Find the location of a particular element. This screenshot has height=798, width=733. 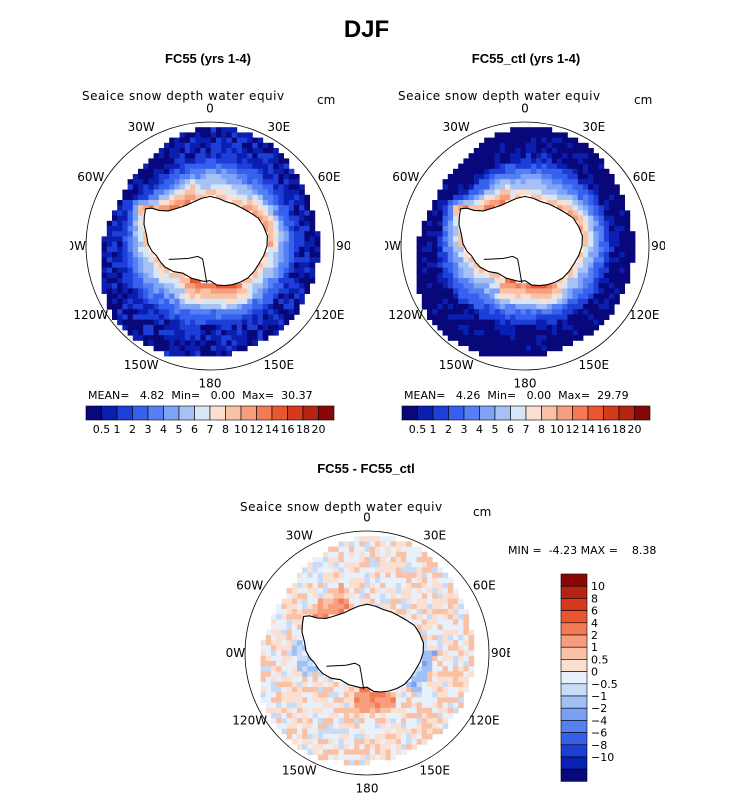

panel2-colorbar-swatch is located at coordinates (502, 413).